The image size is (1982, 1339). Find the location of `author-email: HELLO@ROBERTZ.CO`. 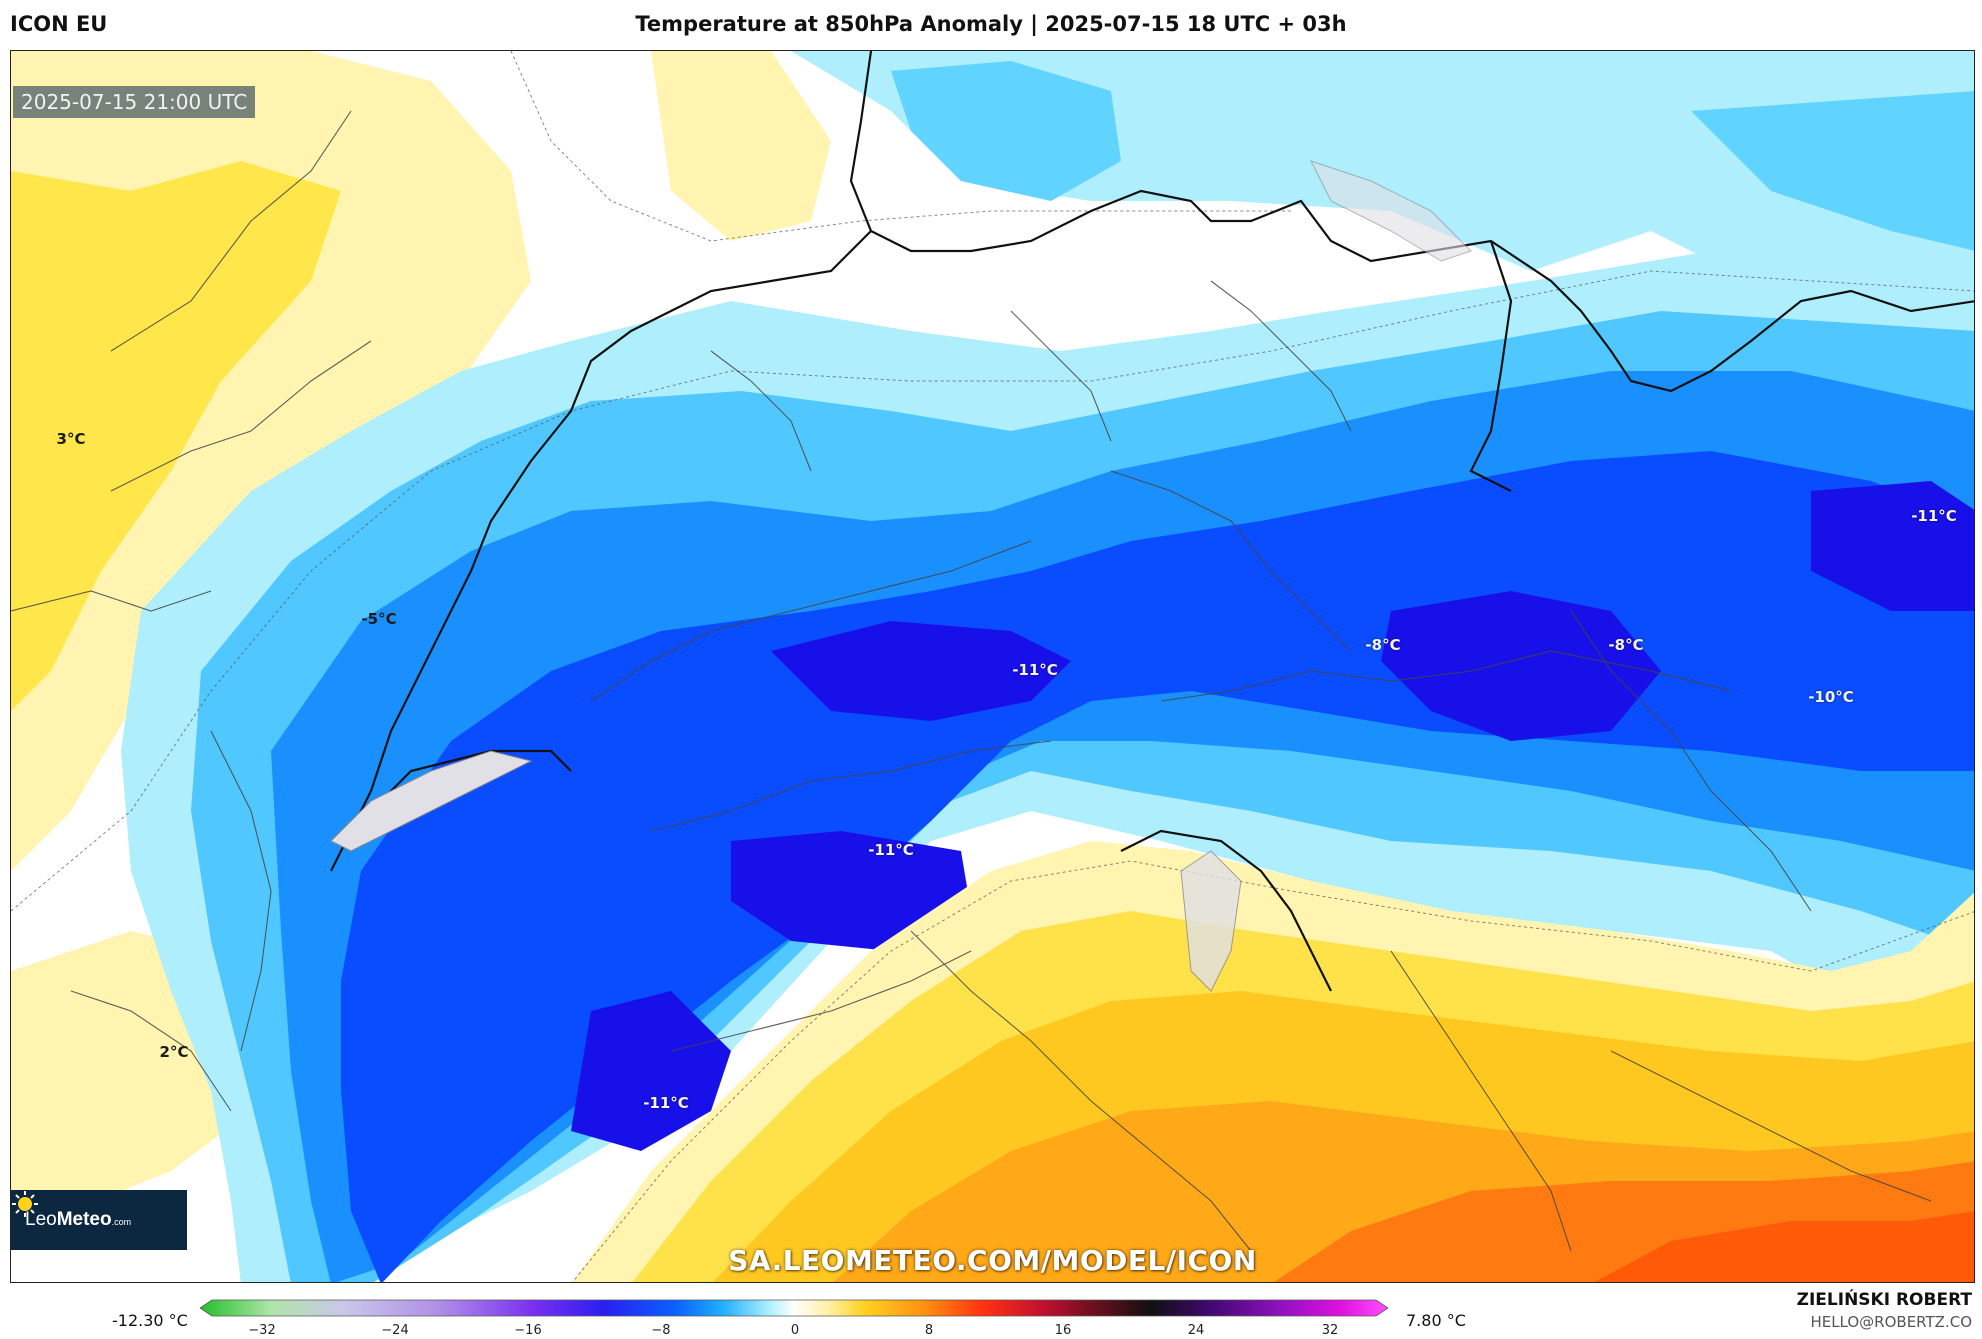

author-email: HELLO@ROBERTZ.CO is located at coordinates (1891, 1322).